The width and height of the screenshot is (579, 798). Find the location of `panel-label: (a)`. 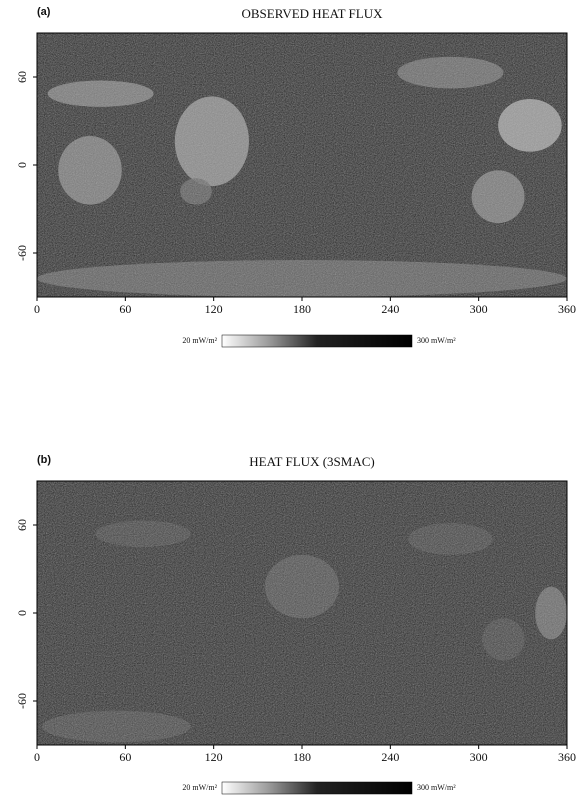

panel-label: (a) is located at coordinates (44, 12).